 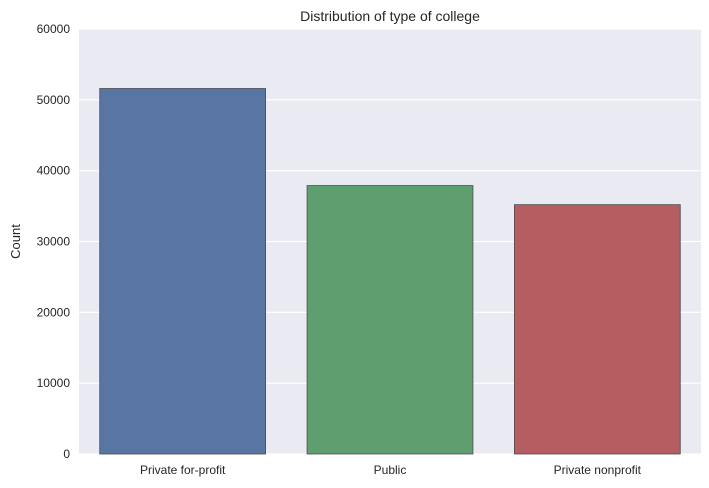 What do you see at coordinates (390, 16) in the screenshot?
I see `chart-title: Distribution of type of college` at bounding box center [390, 16].